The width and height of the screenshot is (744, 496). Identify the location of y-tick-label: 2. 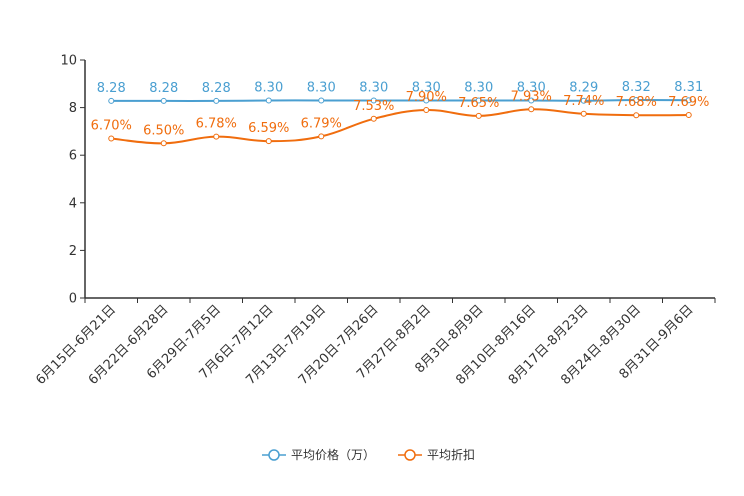
(73, 251).